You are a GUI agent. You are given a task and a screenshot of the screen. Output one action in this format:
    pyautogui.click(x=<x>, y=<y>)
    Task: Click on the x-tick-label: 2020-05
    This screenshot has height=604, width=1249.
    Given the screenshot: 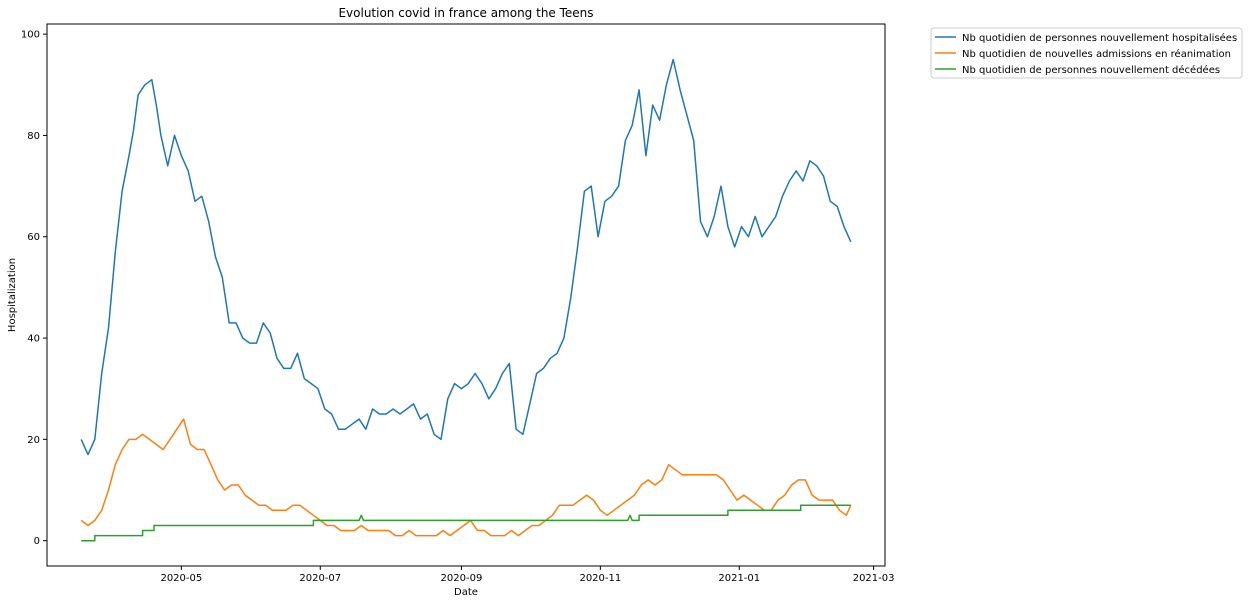 What is the action you would take?
    pyautogui.click(x=181, y=578)
    